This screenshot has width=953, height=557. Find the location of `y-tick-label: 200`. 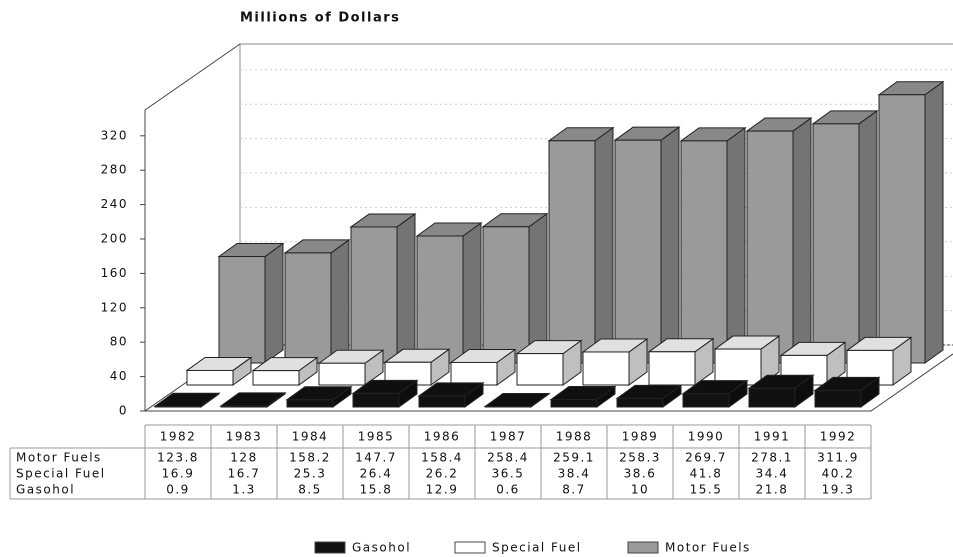

y-tick-label: 200 is located at coordinates (114, 239).